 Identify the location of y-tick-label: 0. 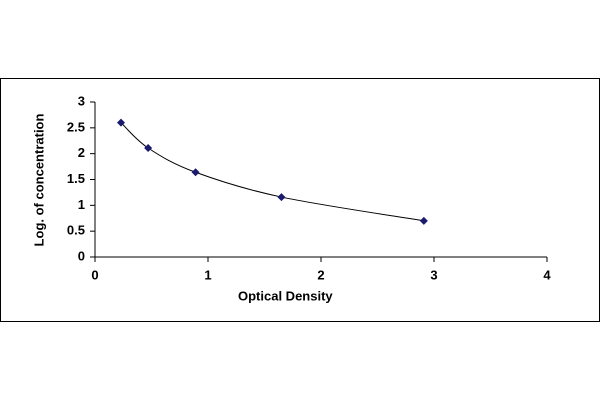
(81, 255).